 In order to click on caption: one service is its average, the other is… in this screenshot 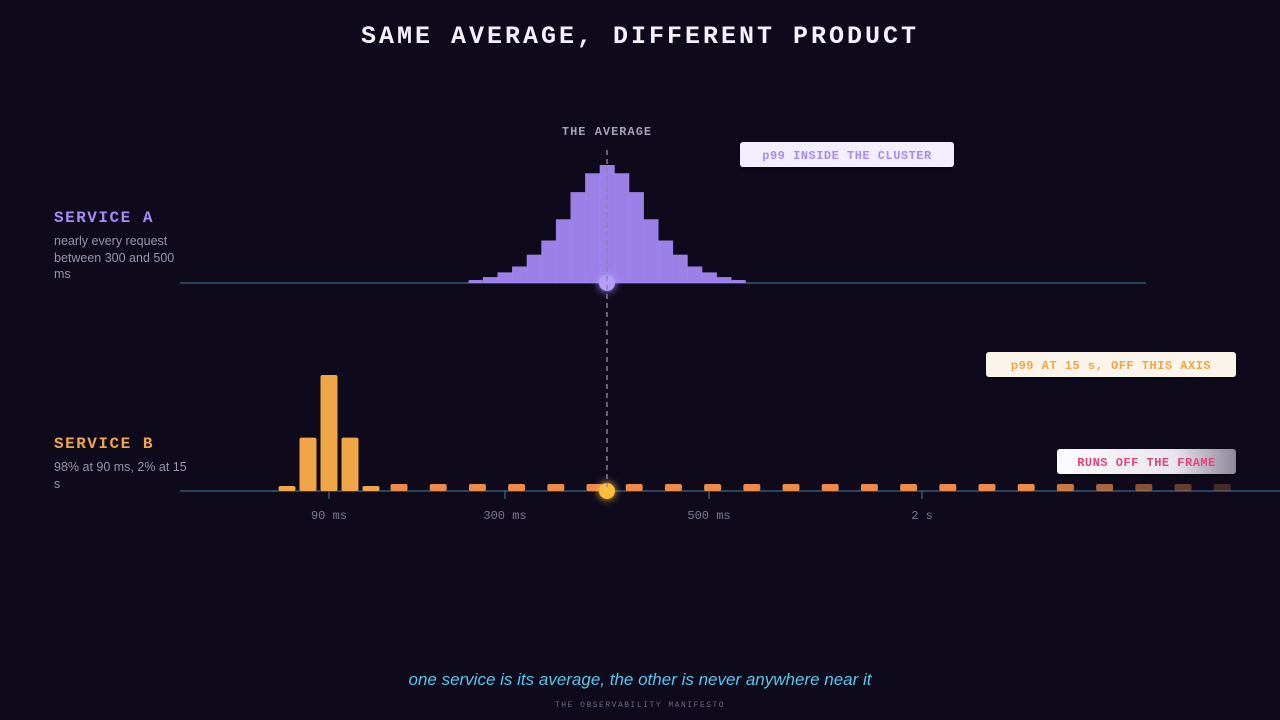, I will do `click(640, 679)`.